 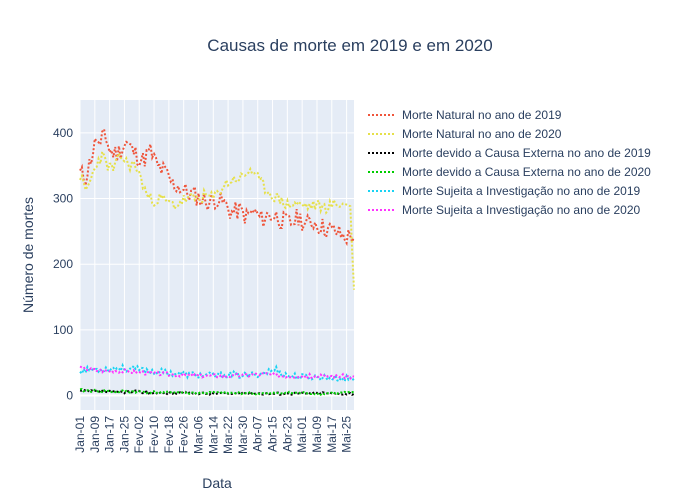 I want to click on x-tick-label: Mar-06, so click(x=198, y=435).